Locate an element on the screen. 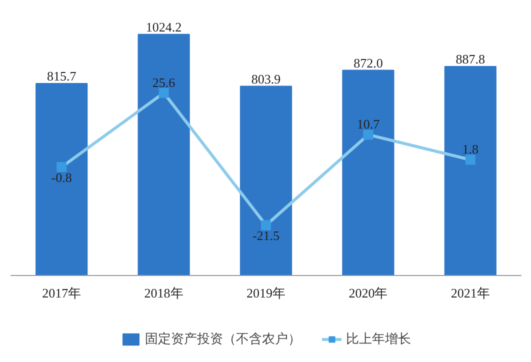 This screenshot has height=362, width=531. x-tick-label: 2020年 is located at coordinates (368, 293).